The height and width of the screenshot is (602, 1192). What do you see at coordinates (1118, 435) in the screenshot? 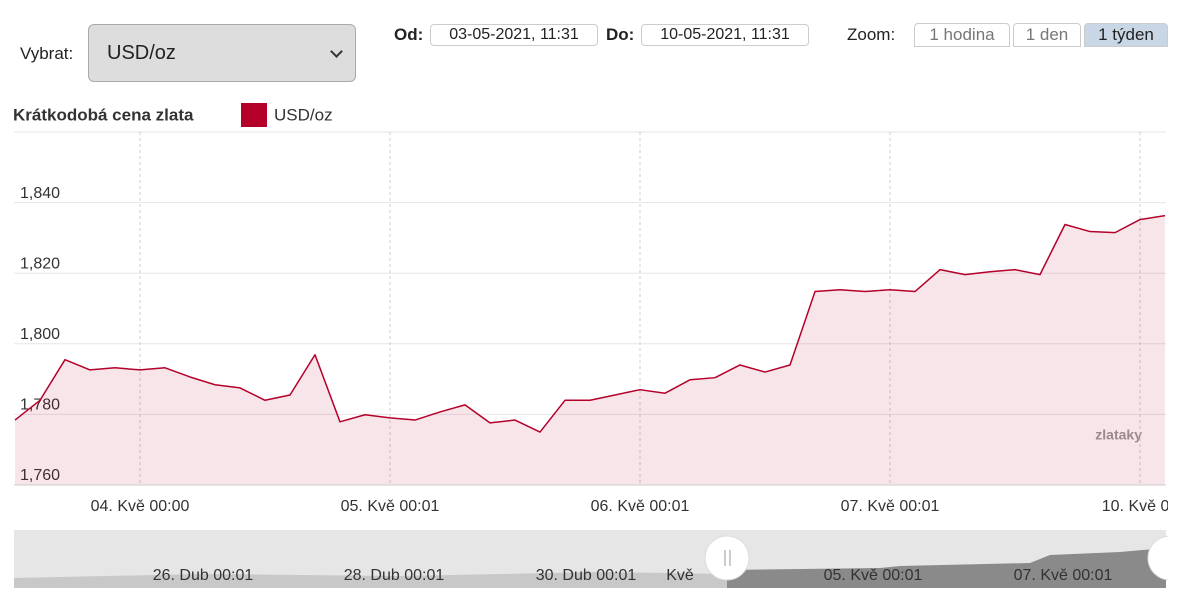
I see `credits: zlataky` at bounding box center [1118, 435].